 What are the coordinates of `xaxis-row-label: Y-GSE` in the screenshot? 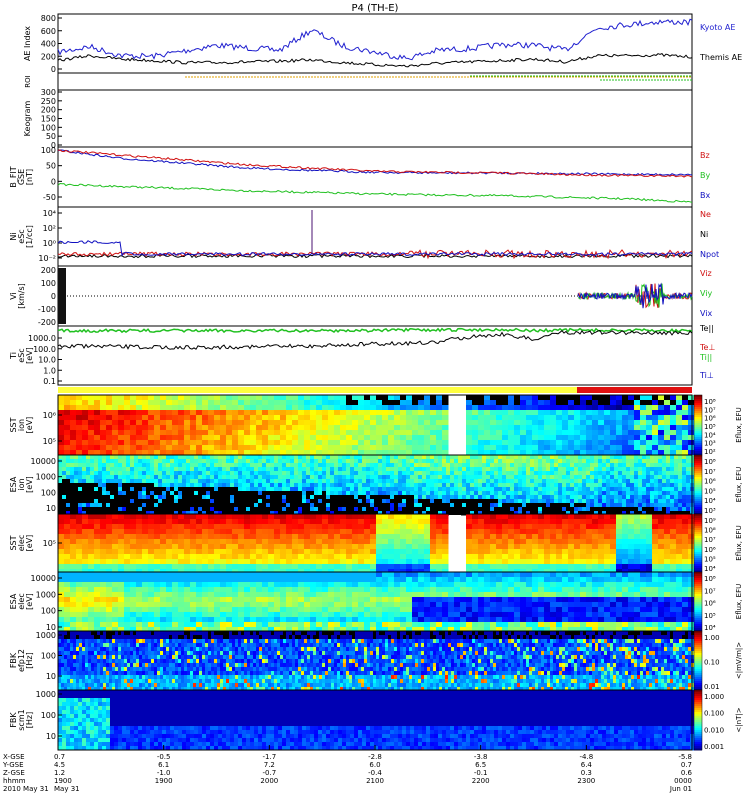 It's located at (13, 765).